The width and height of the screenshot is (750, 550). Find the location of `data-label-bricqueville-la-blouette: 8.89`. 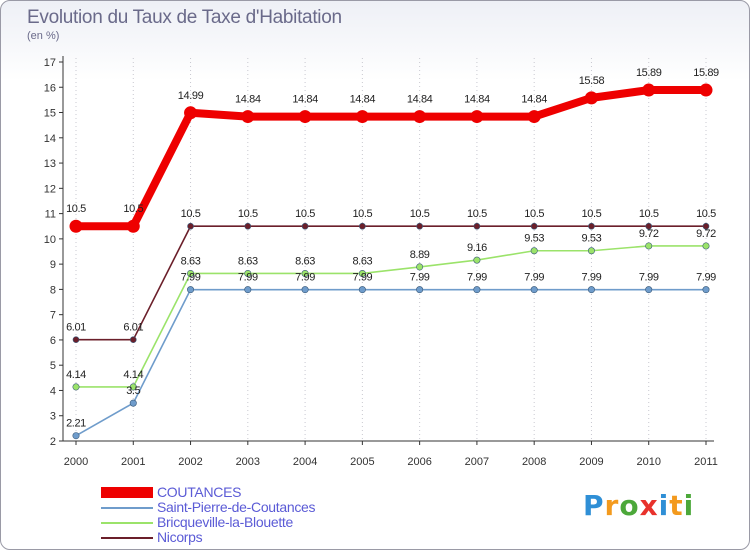

data-label-bricqueville-la-blouette: 8.89 is located at coordinates (420, 255).